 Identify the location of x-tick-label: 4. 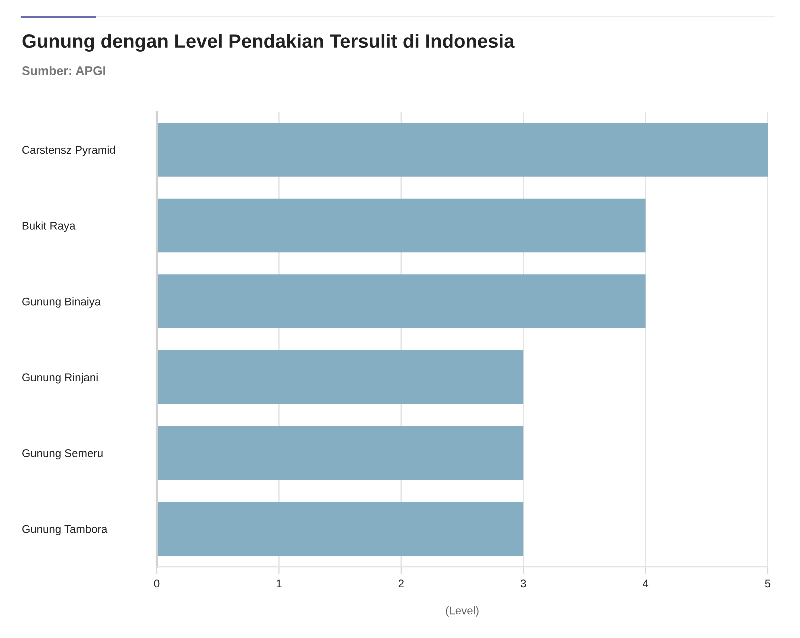
(645, 584).